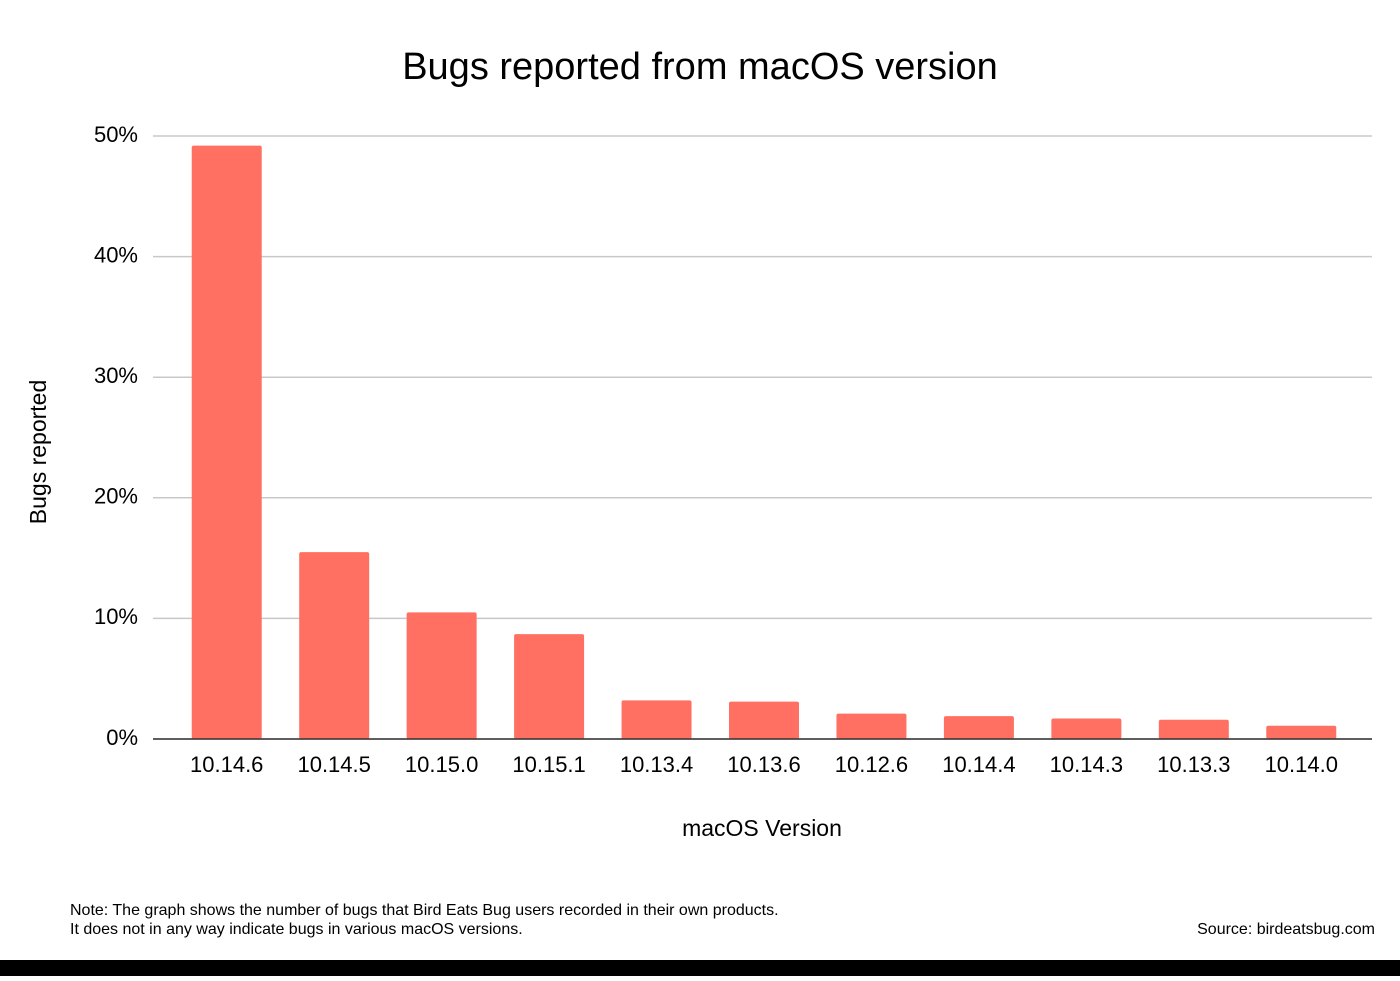 The height and width of the screenshot is (981, 1400). What do you see at coordinates (700, 968) in the screenshot?
I see `bottom-bar` at bounding box center [700, 968].